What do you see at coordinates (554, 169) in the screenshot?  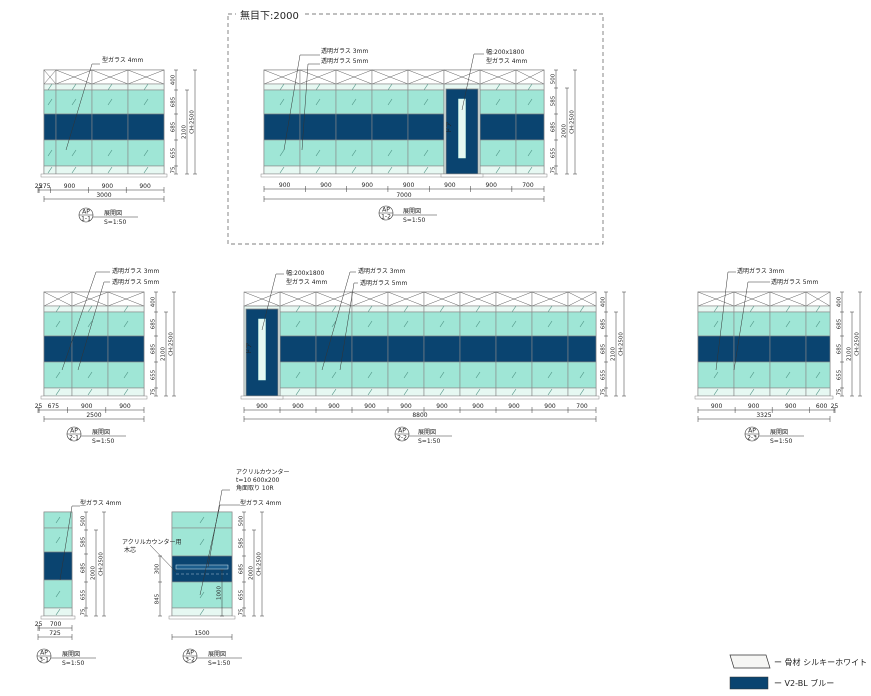 I see `dims-right-1-2-label: 75` at bounding box center [554, 169].